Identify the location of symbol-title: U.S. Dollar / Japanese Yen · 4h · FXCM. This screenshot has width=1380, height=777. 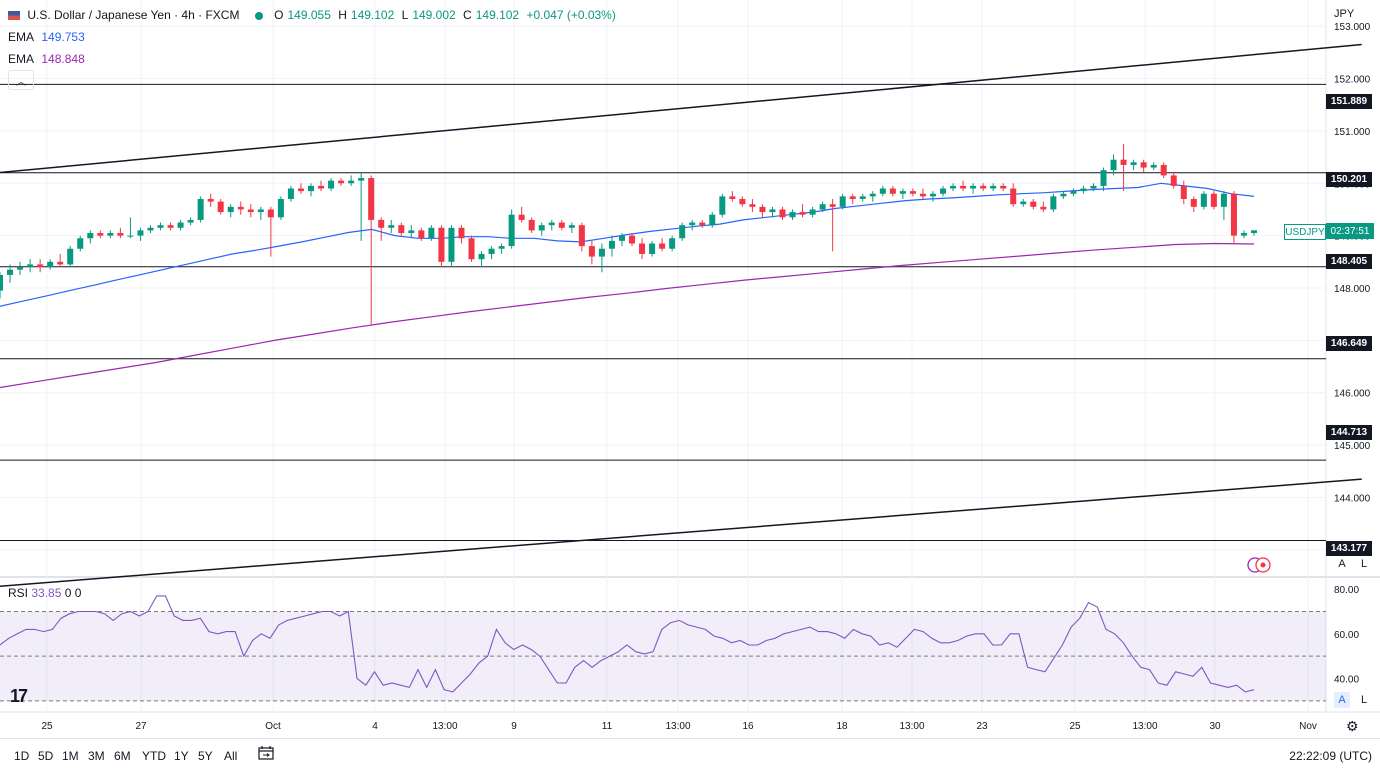
(133, 15).